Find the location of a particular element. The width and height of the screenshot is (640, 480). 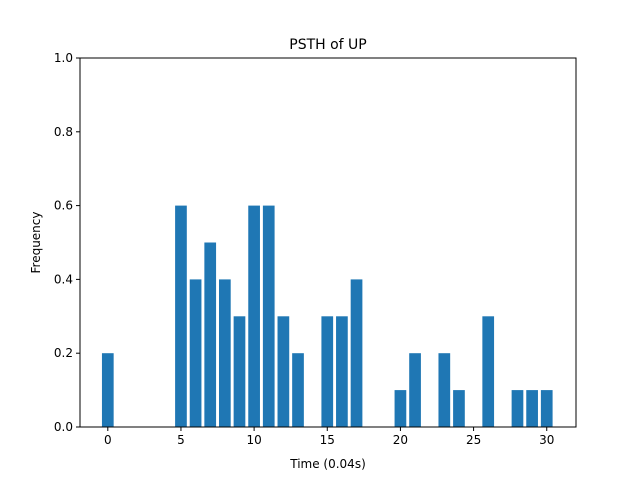

x-axis-label: Time (0.04s) is located at coordinates (327, 464).